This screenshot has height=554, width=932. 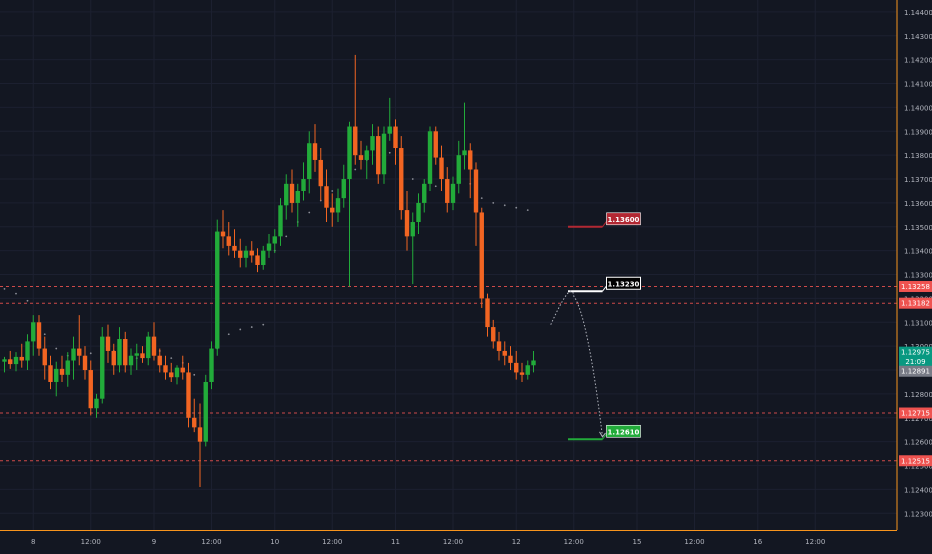 What do you see at coordinates (602, 434) in the screenshot?
I see `projection-arrowhead` at bounding box center [602, 434].